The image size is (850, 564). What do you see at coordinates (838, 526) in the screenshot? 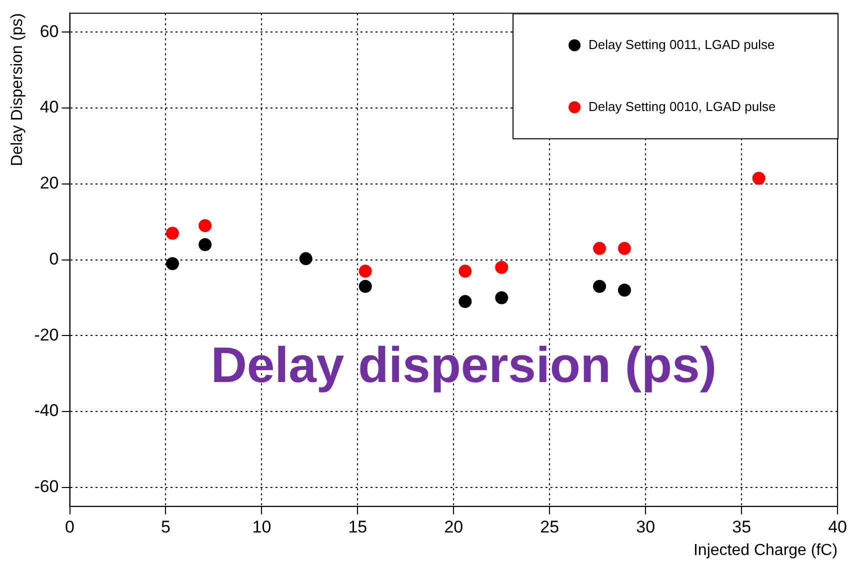
I see `x-tick-label: 40` at bounding box center [838, 526].